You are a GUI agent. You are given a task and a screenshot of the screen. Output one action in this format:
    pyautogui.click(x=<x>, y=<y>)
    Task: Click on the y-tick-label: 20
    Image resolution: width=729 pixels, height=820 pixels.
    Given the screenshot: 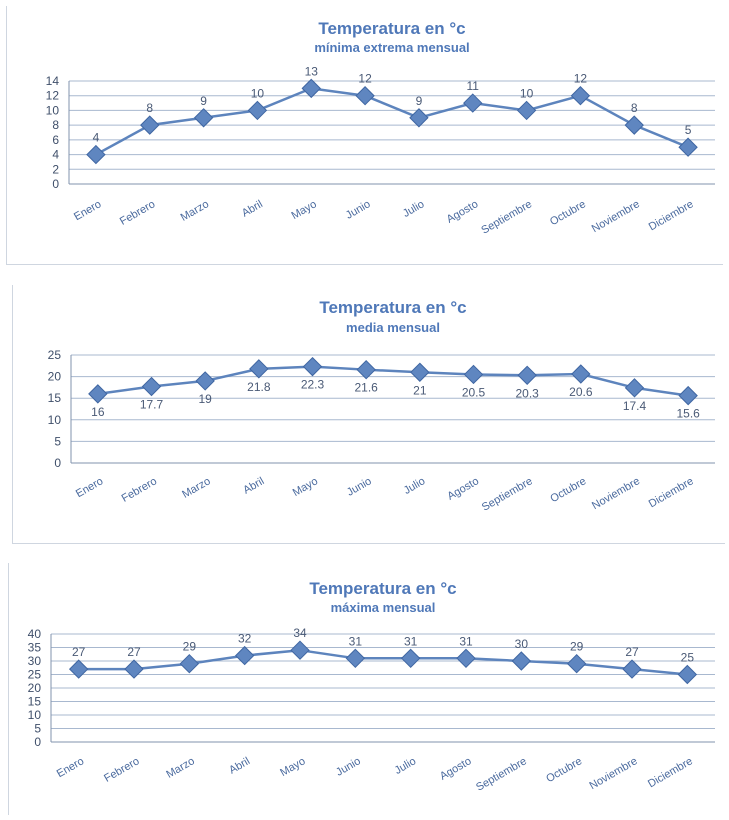 What is the action you would take?
    pyautogui.click(x=35, y=688)
    